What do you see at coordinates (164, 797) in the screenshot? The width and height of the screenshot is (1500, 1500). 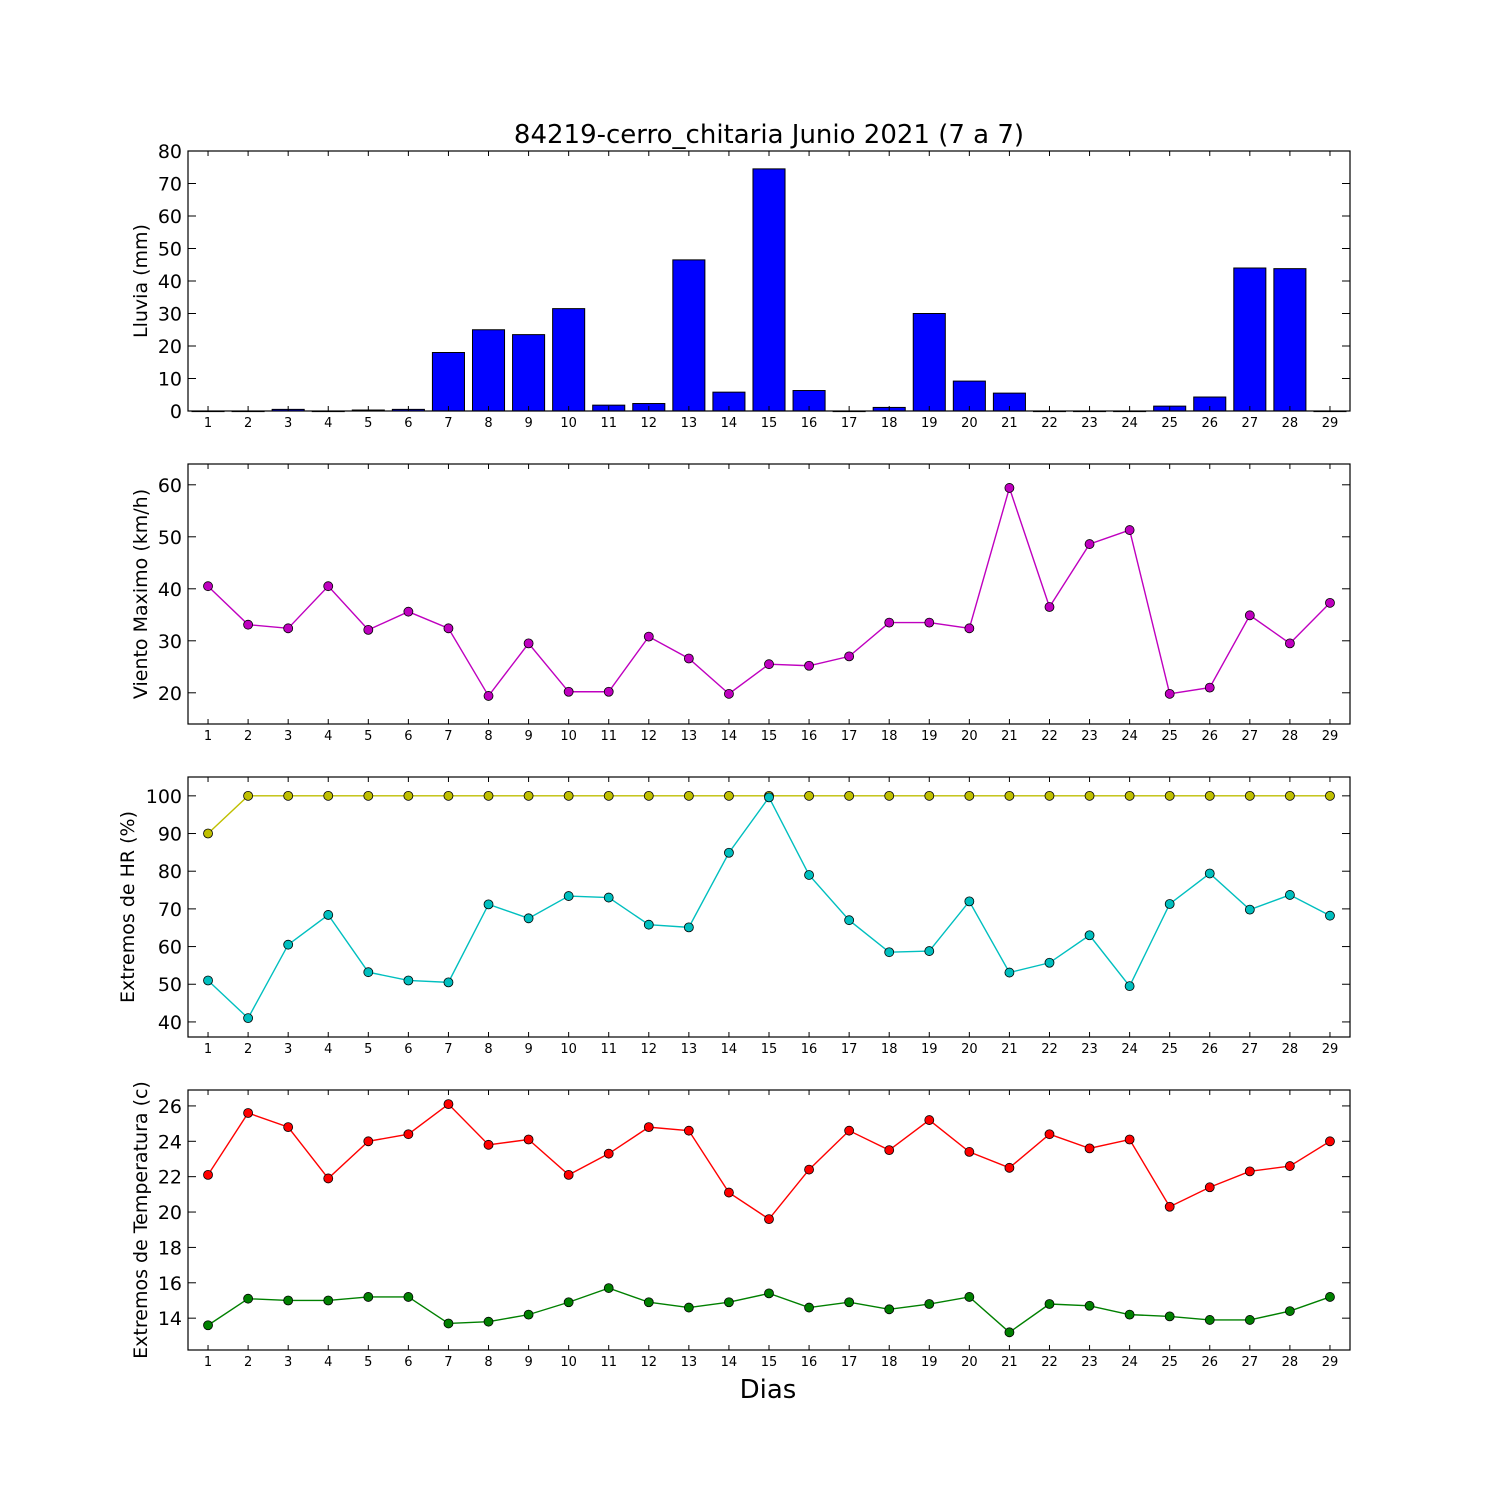 I see `y-tick-label: 100` at bounding box center [164, 797].